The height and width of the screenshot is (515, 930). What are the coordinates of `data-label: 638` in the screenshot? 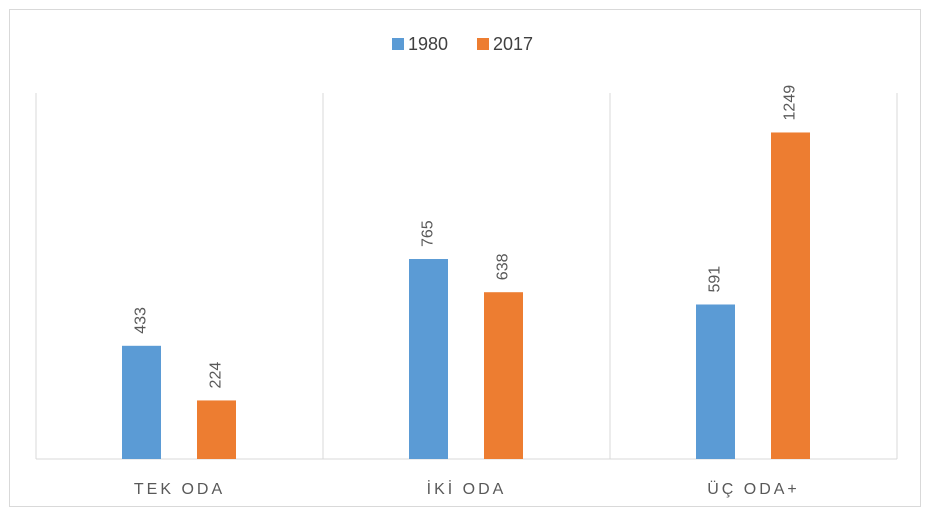 It's located at (503, 266).